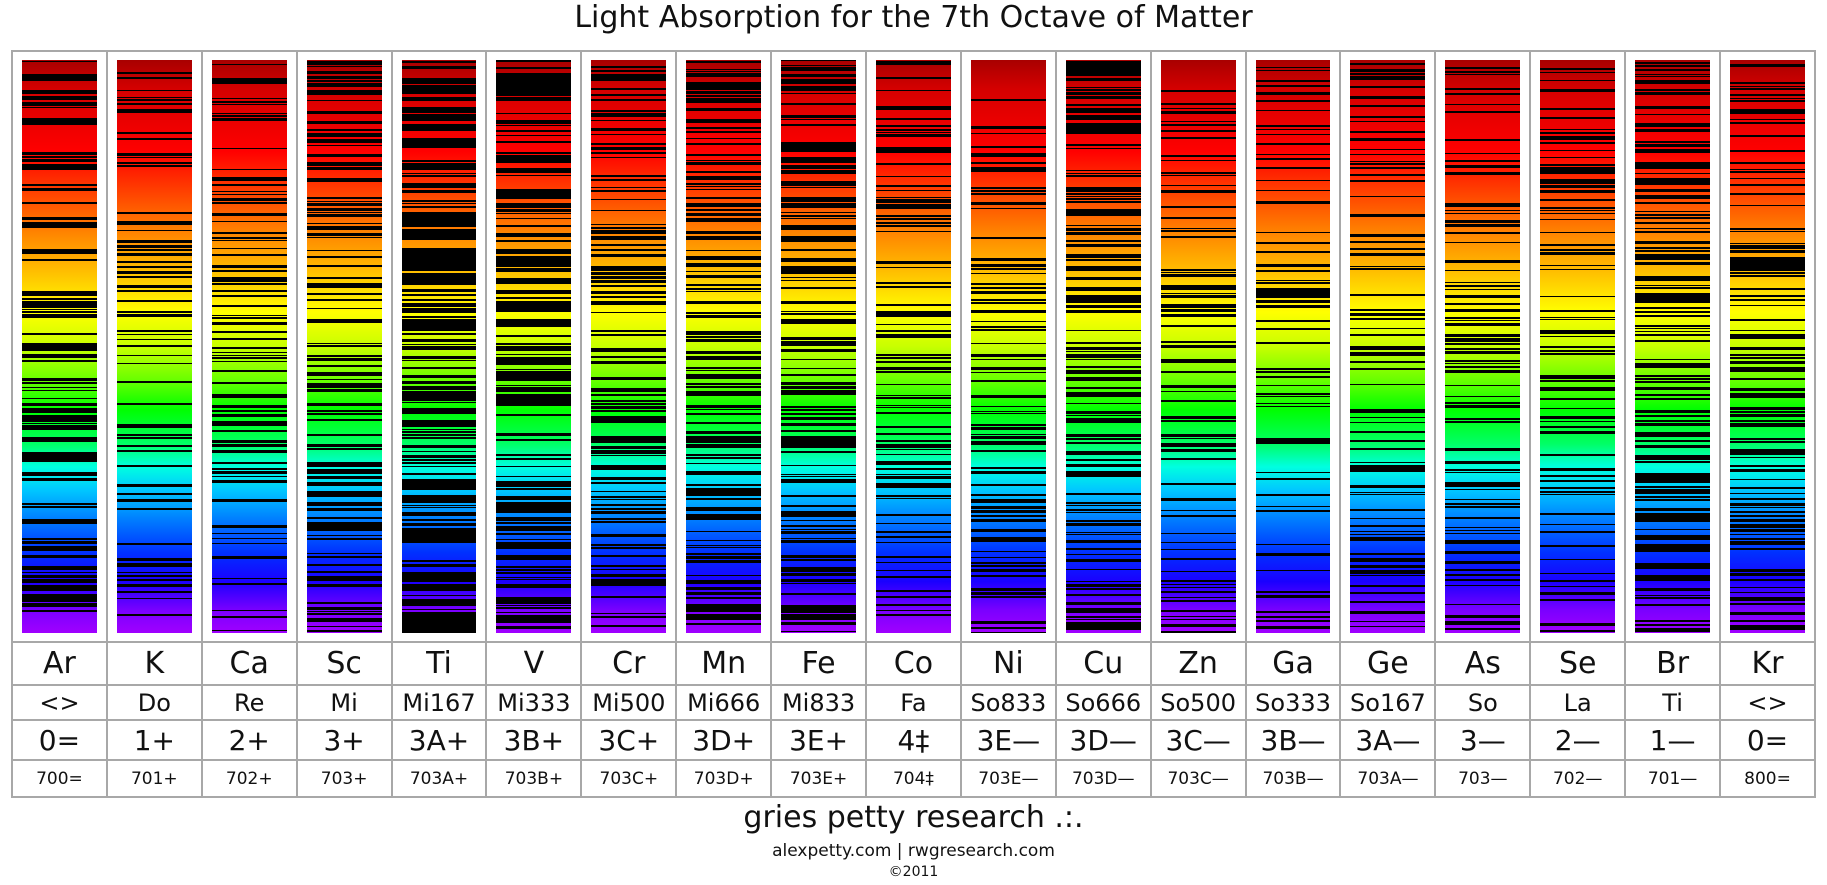  I want to click on element-position: 3B—, so click(1293, 741).